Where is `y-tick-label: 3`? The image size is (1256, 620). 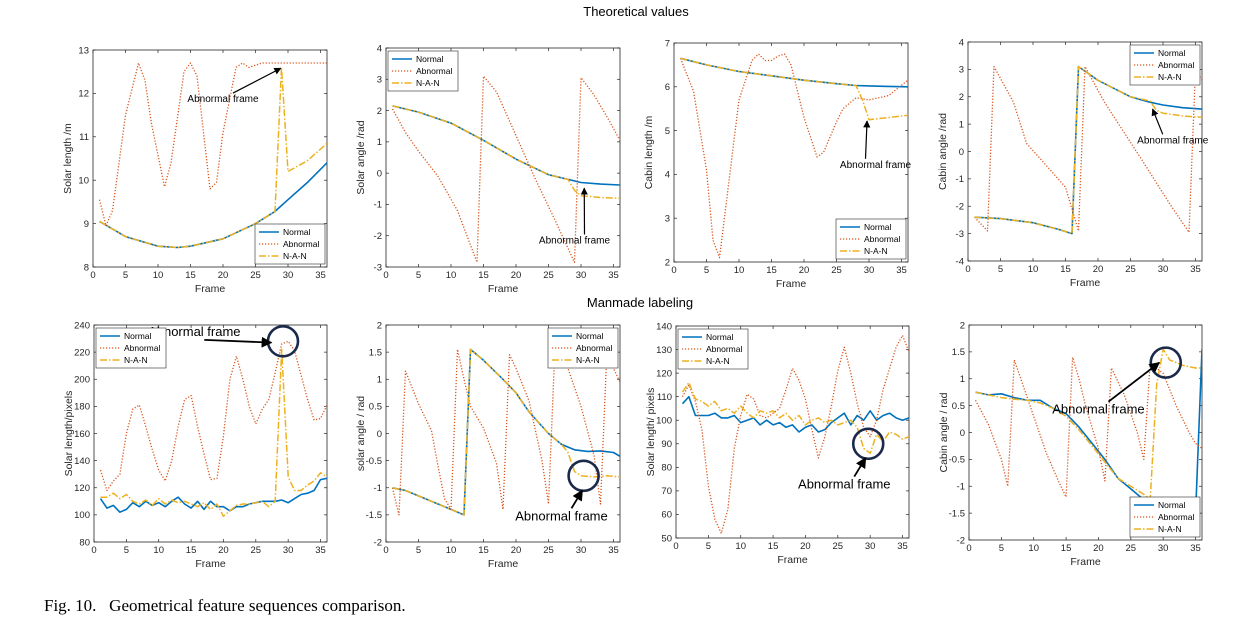 y-tick-label: 3 is located at coordinates (379, 80).